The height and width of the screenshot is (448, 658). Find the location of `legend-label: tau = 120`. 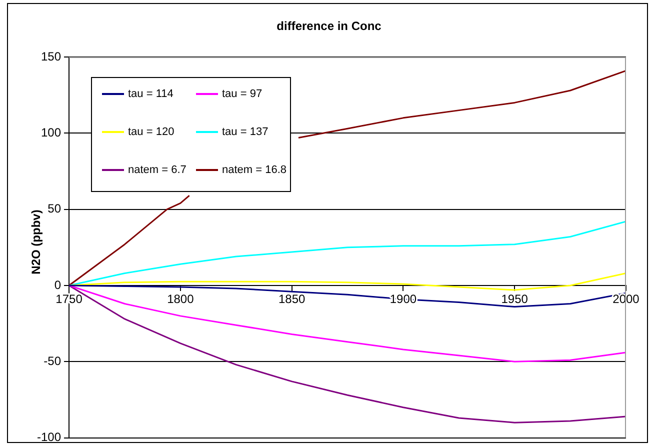

legend-label: tau = 120 is located at coordinates (151, 132).